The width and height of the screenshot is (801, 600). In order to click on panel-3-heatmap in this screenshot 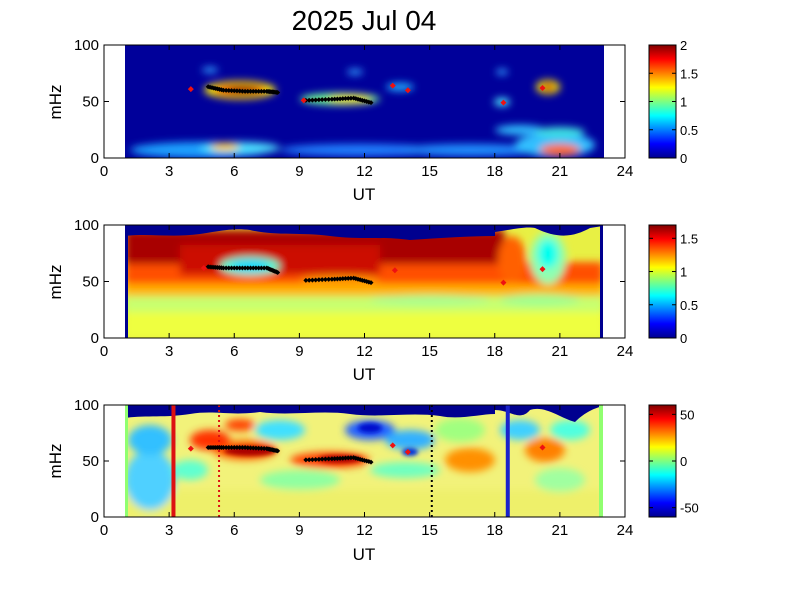, I will do `click(364, 461)`.